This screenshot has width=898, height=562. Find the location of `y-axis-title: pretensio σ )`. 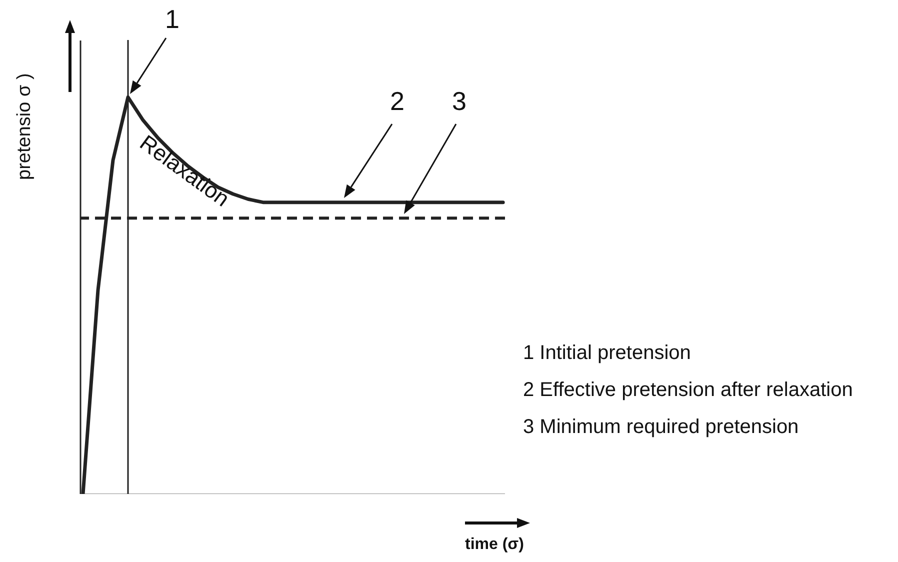

y-axis-title: pretensio σ ) is located at coordinates (25, 126).